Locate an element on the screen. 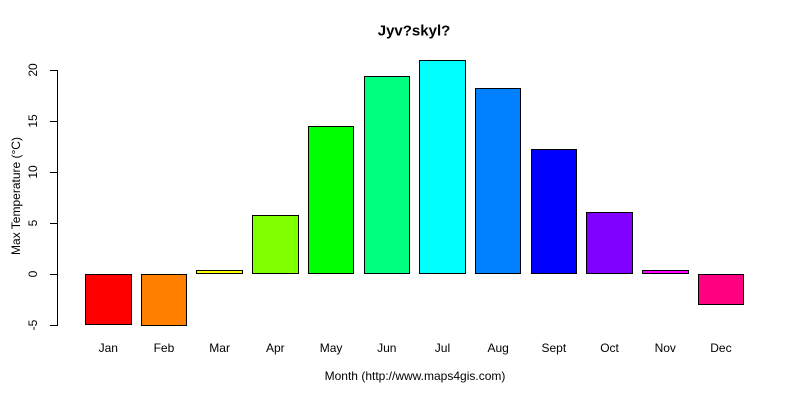 The width and height of the screenshot is (800, 400). x-label-aug: Aug is located at coordinates (498, 348).